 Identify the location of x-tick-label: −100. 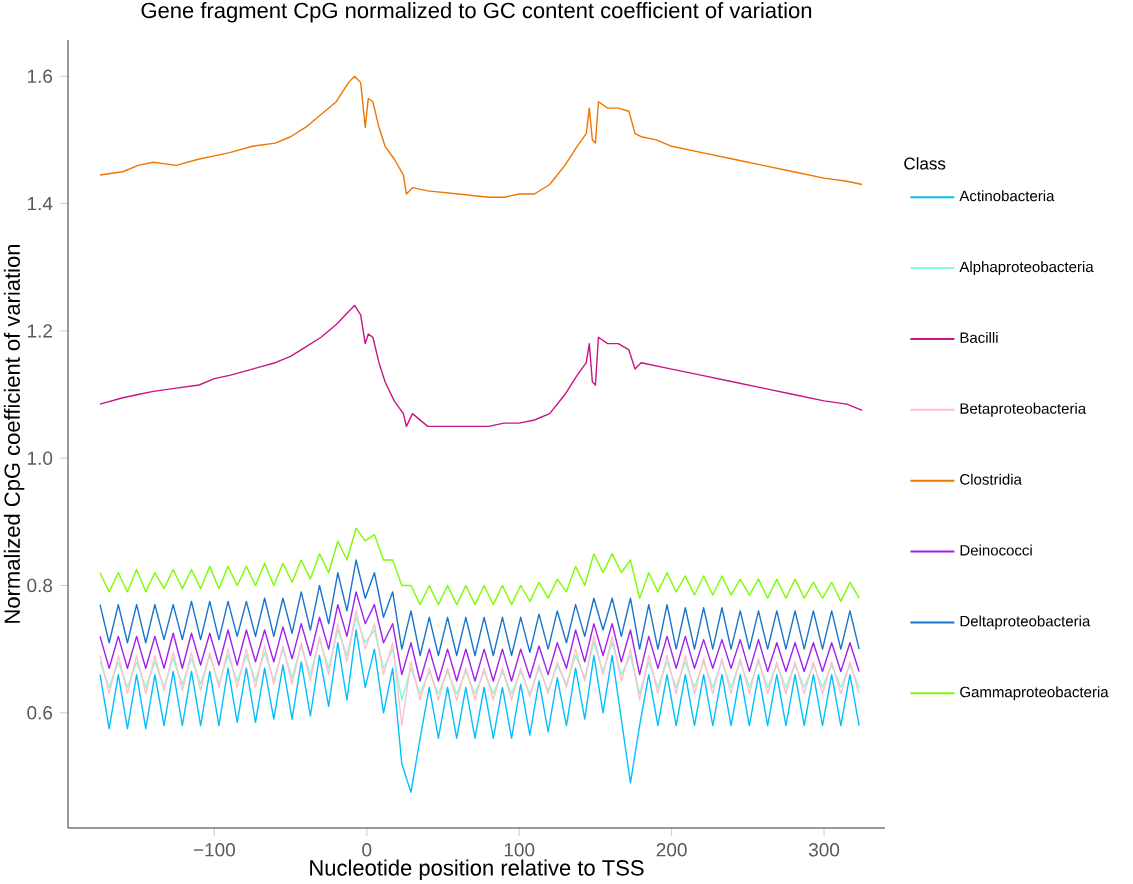
(214, 850).